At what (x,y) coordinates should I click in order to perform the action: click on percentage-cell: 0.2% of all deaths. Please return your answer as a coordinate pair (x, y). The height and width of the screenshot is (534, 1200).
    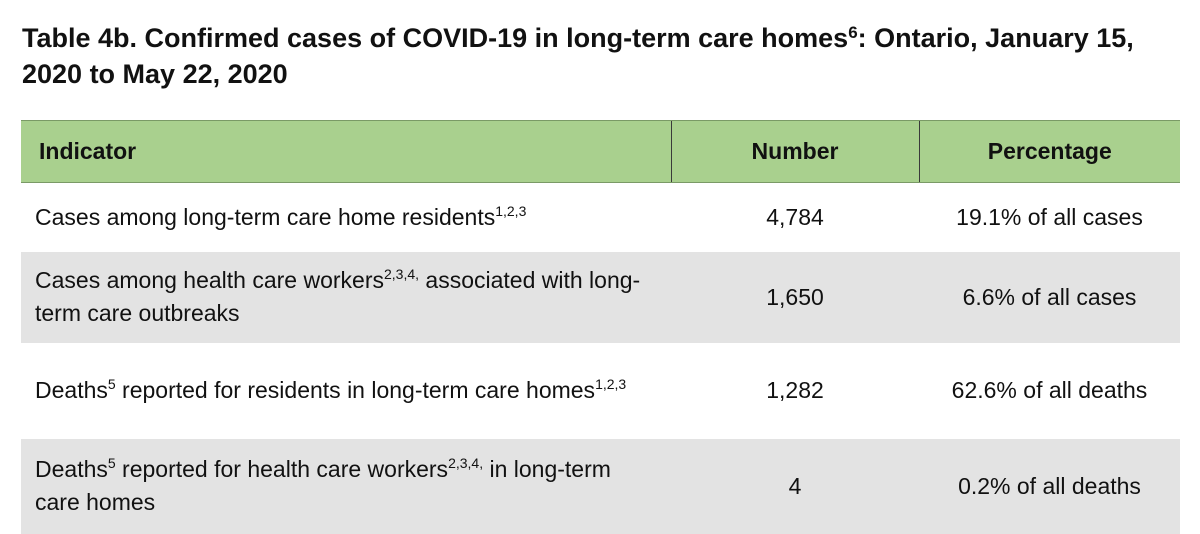
    Looking at the image, I should click on (1049, 486).